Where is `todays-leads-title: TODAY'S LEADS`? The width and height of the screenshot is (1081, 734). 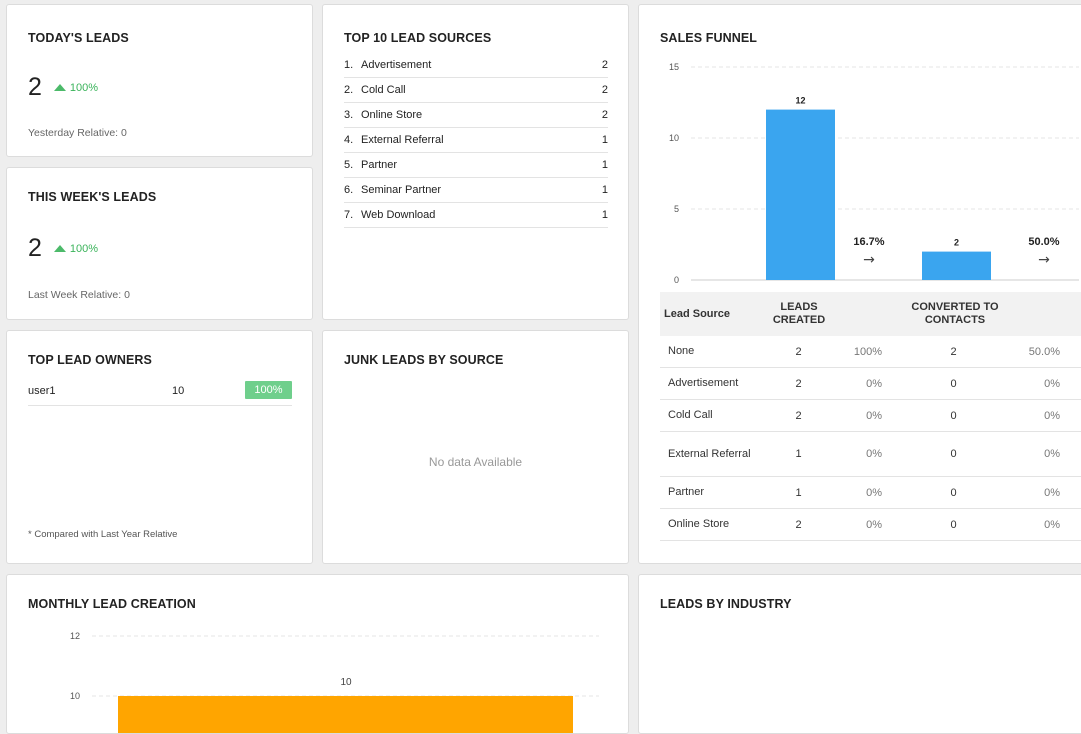
todays-leads-title: TODAY'S LEADS is located at coordinates (78, 38).